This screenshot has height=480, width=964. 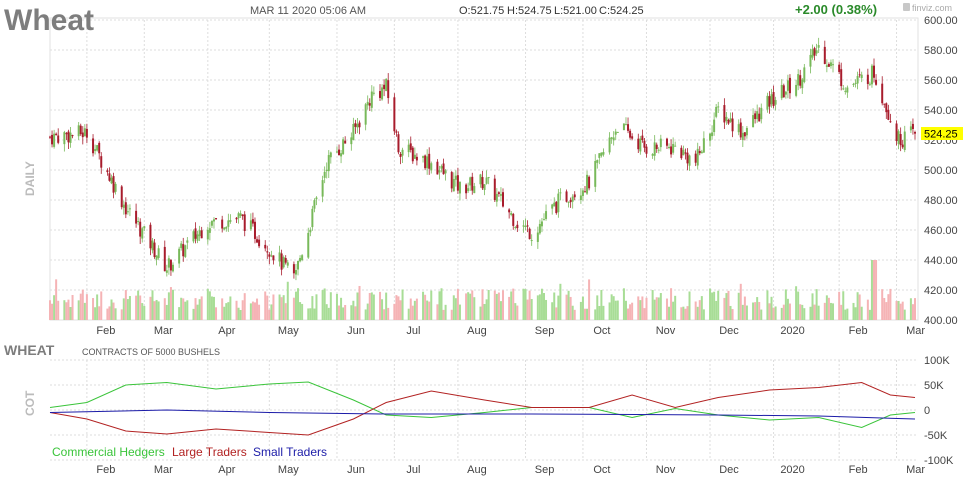 What do you see at coordinates (729, 331) in the screenshot?
I see `price-x-tick: Dec` at bounding box center [729, 331].